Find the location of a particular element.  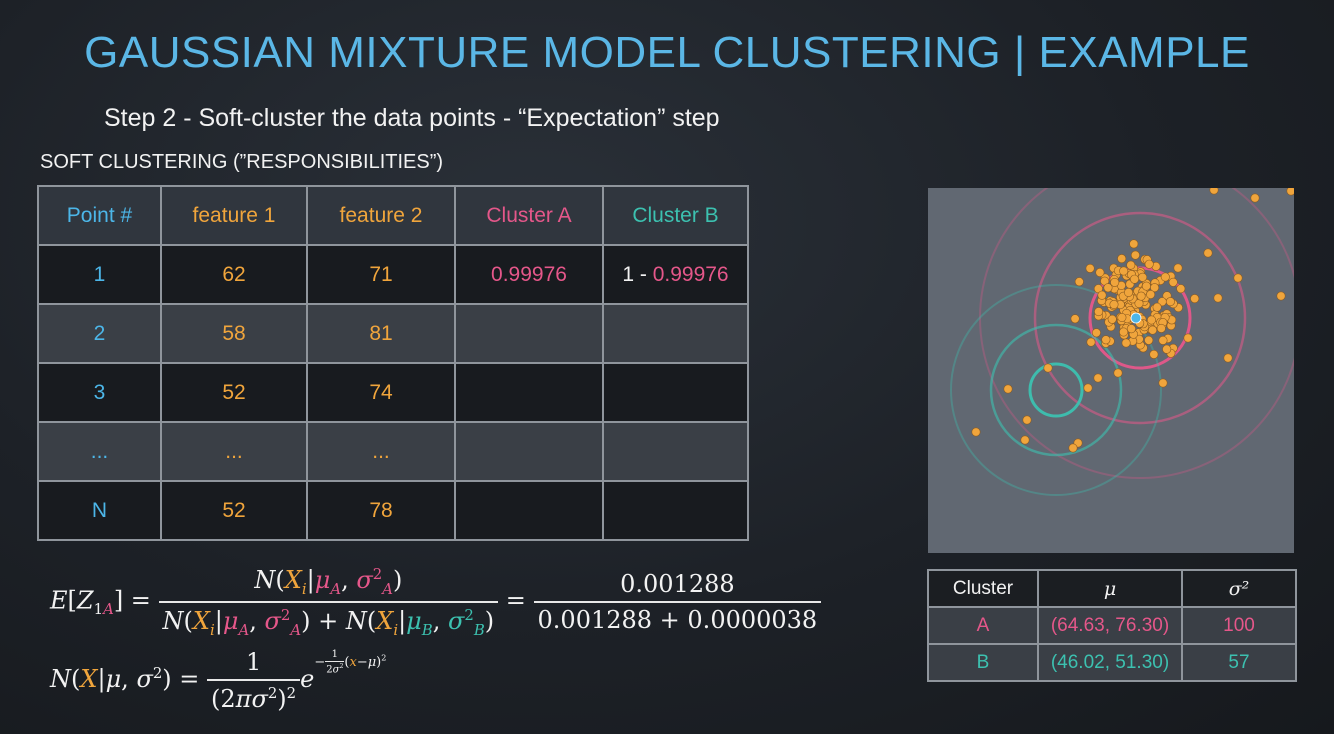

params-sigma-b: 57 is located at coordinates (1239, 662).